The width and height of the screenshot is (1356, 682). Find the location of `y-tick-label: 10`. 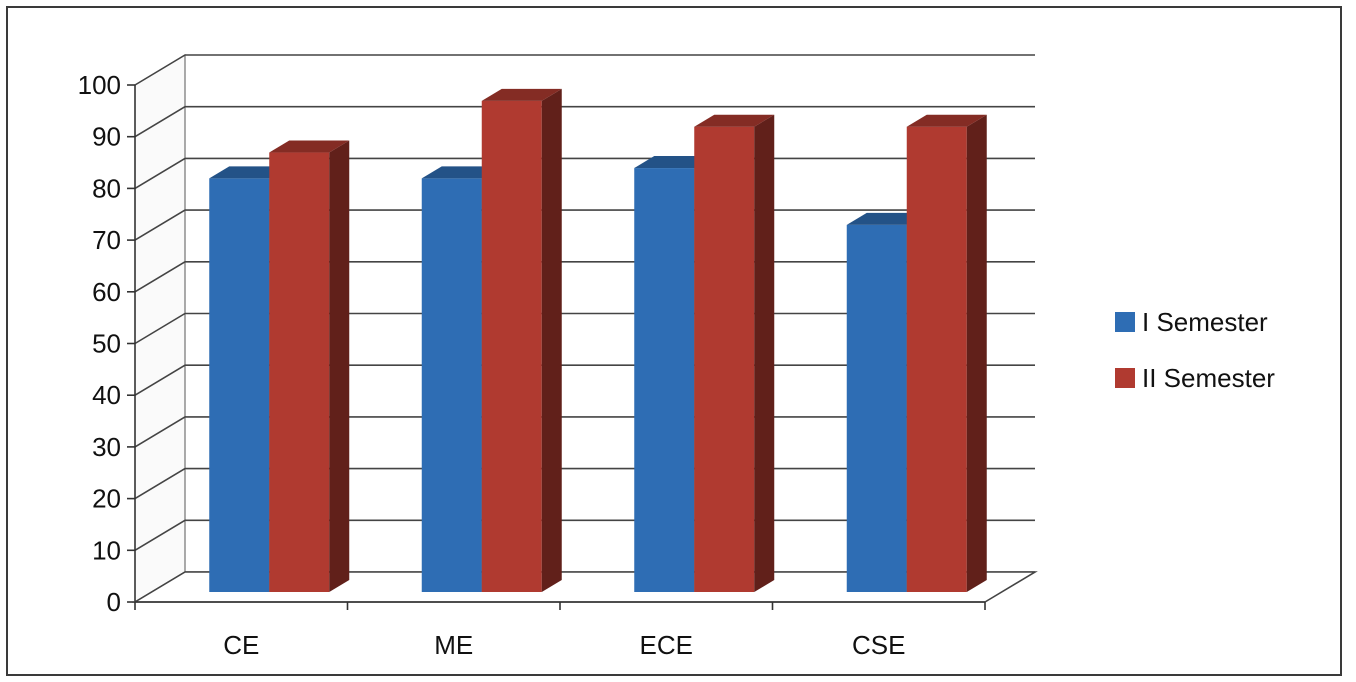

y-tick-label: 10 is located at coordinates (106, 550).